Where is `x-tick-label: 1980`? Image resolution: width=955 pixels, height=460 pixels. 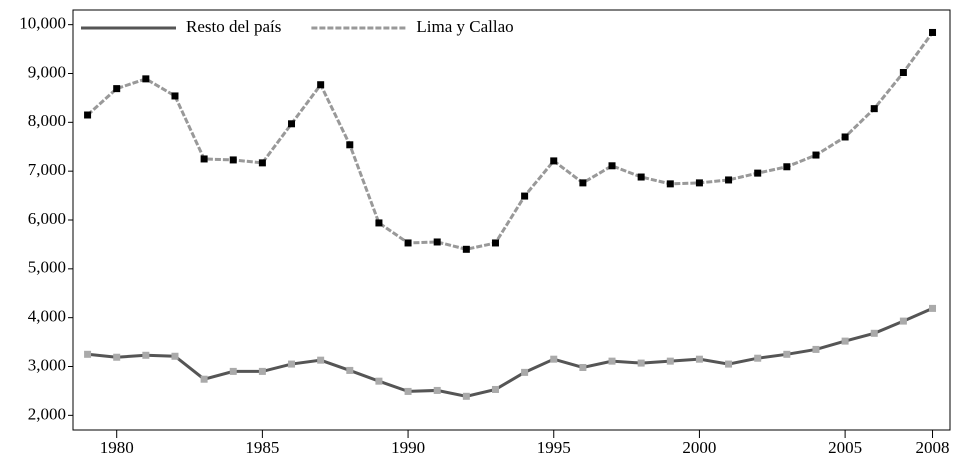
x-tick-label: 1980 is located at coordinates (117, 447).